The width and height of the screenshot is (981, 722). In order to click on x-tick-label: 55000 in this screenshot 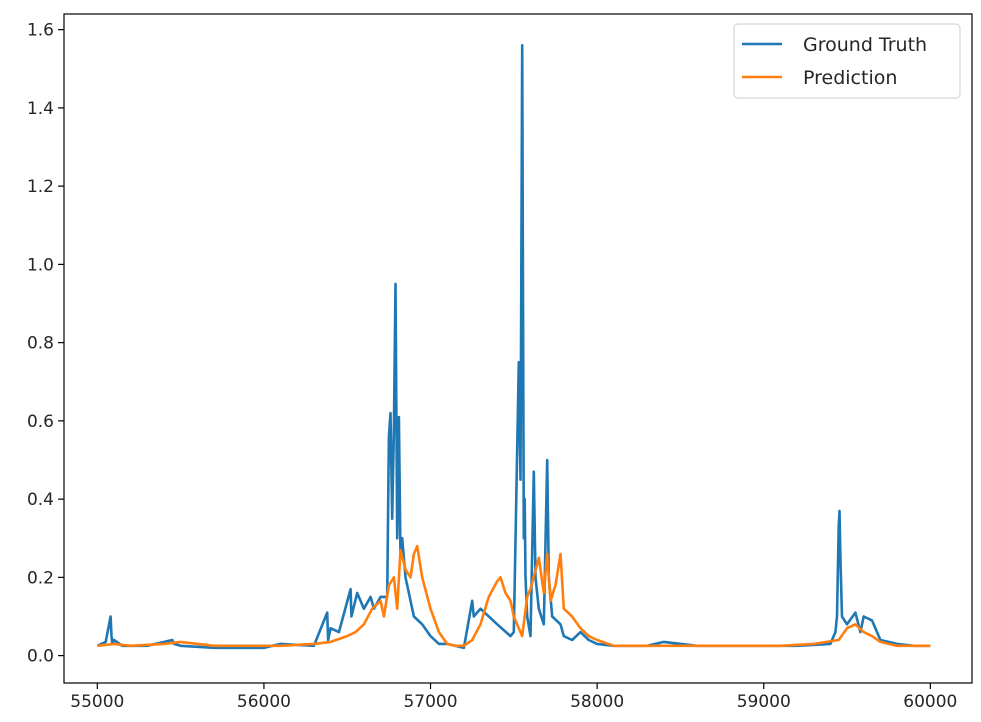, I will do `click(97, 702)`.